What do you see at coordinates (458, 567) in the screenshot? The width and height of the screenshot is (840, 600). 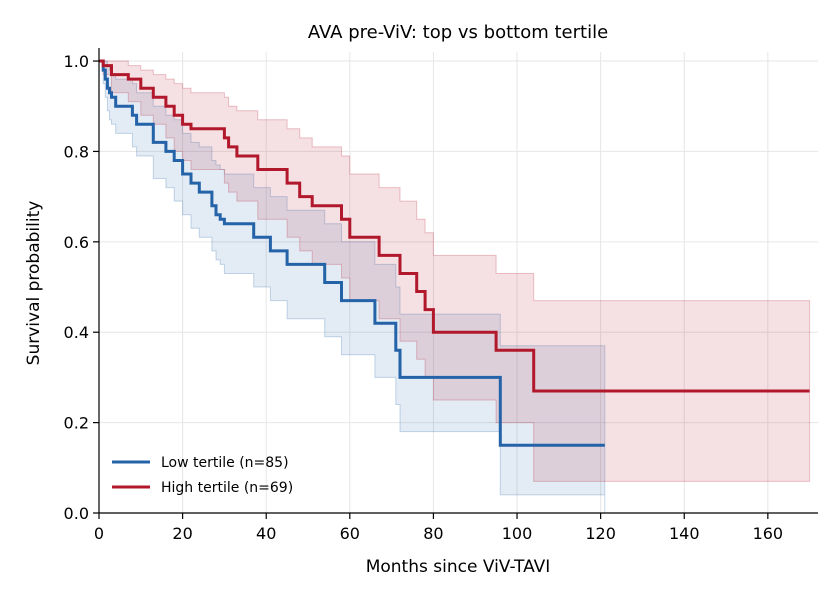 I see `x-axis-title: Months since ViV-TAVI` at bounding box center [458, 567].